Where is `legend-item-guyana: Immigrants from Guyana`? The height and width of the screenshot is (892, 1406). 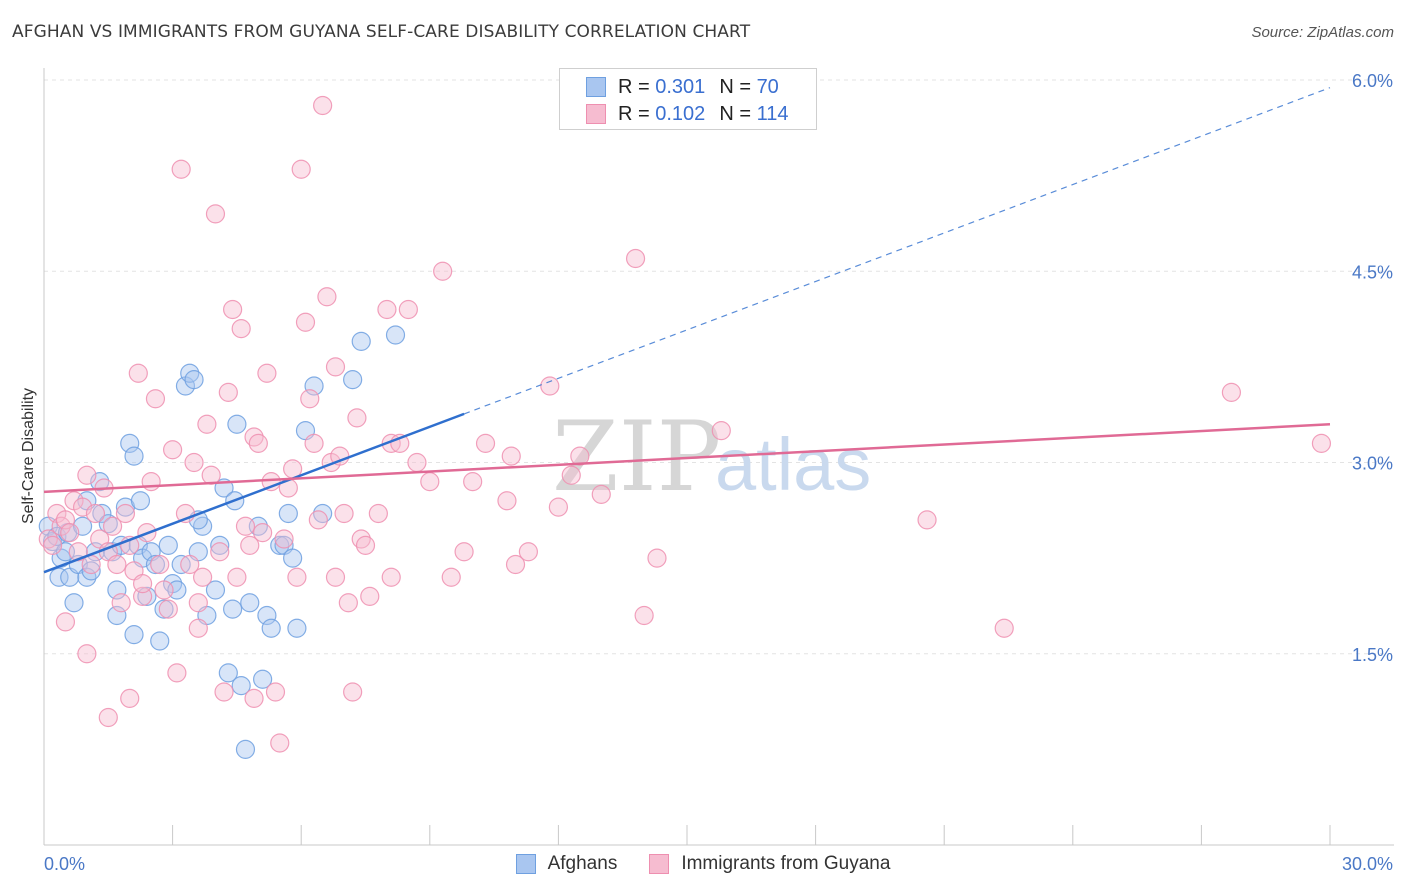
legend-item-guyana: Immigrants from Guyana is located at coordinates (769, 864).